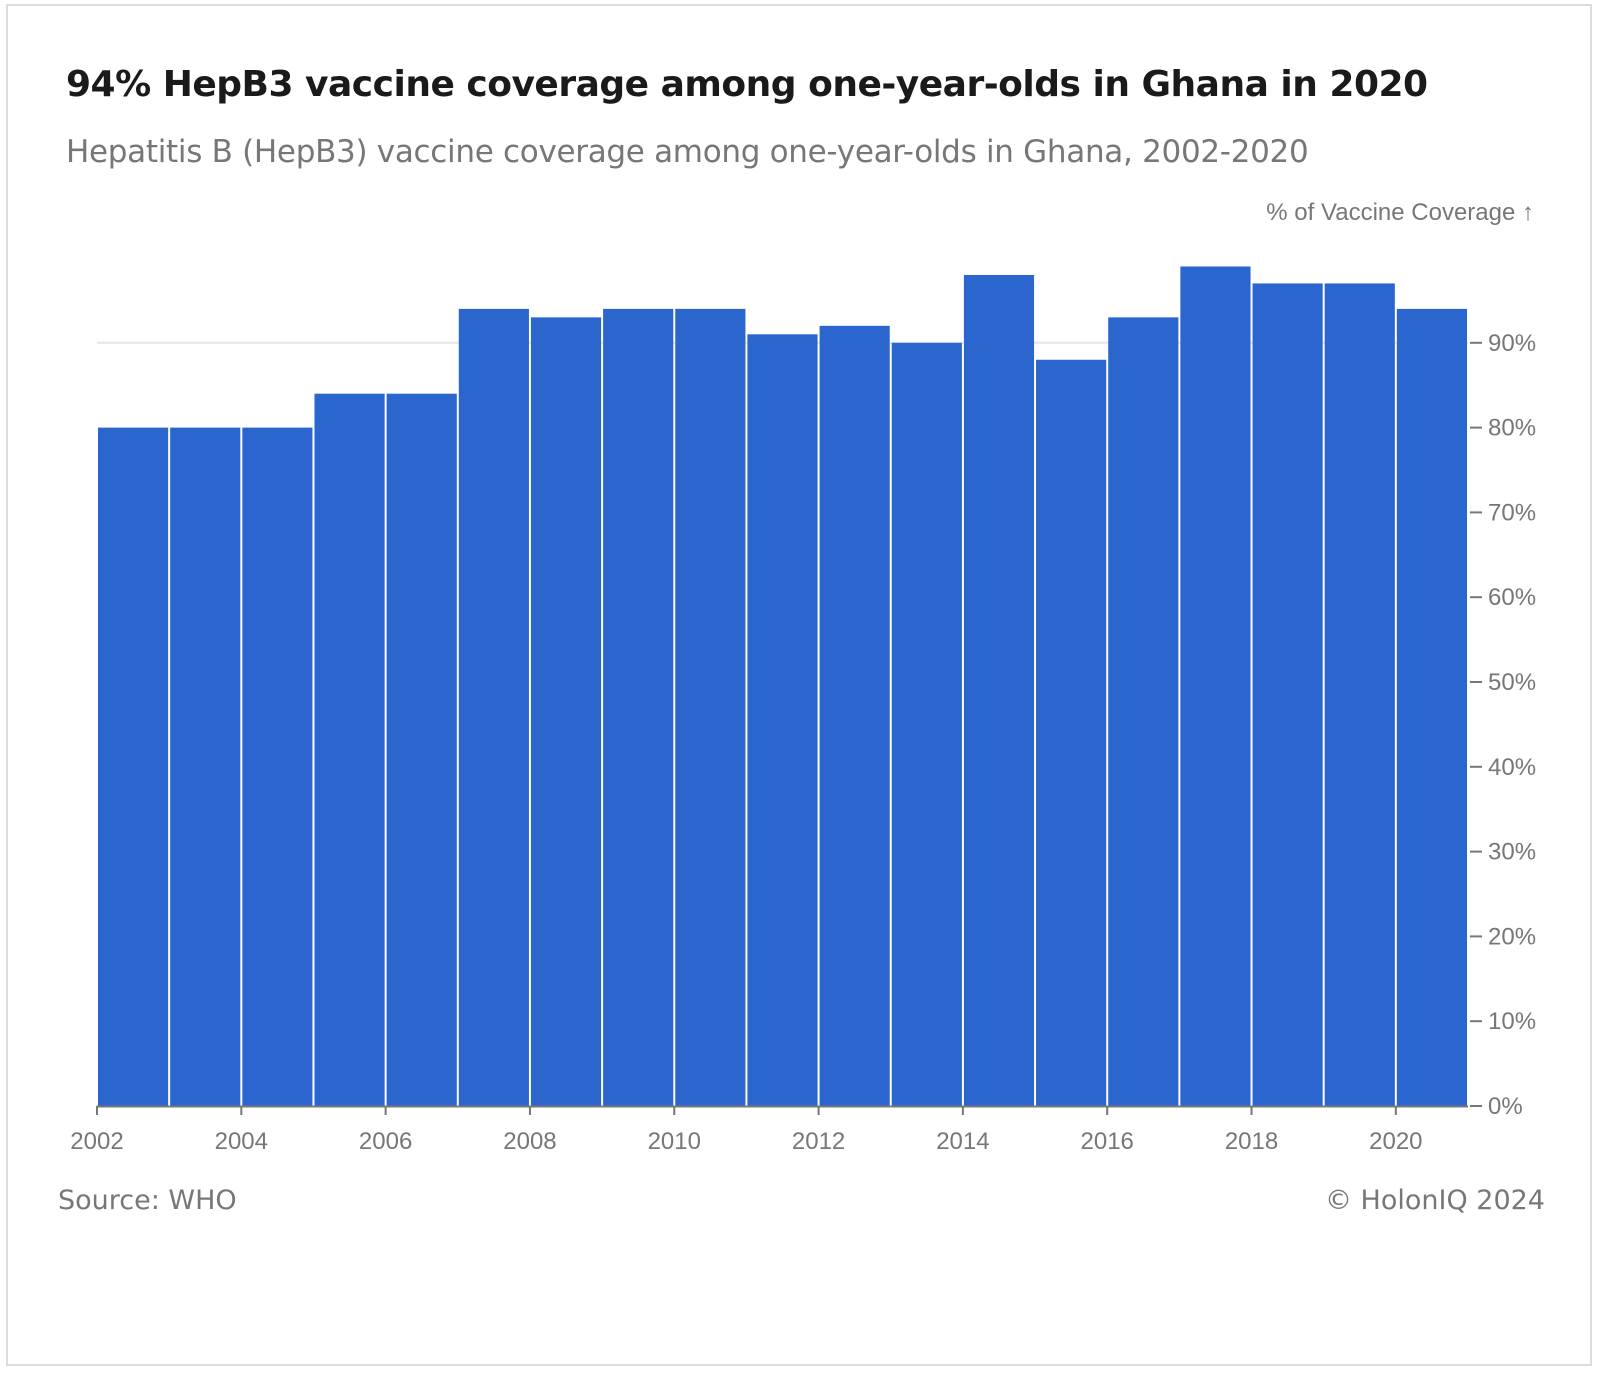 This screenshot has height=1373, width=1600. Describe the element at coordinates (1287, 694) in the screenshot. I see `bar-2018` at that location.